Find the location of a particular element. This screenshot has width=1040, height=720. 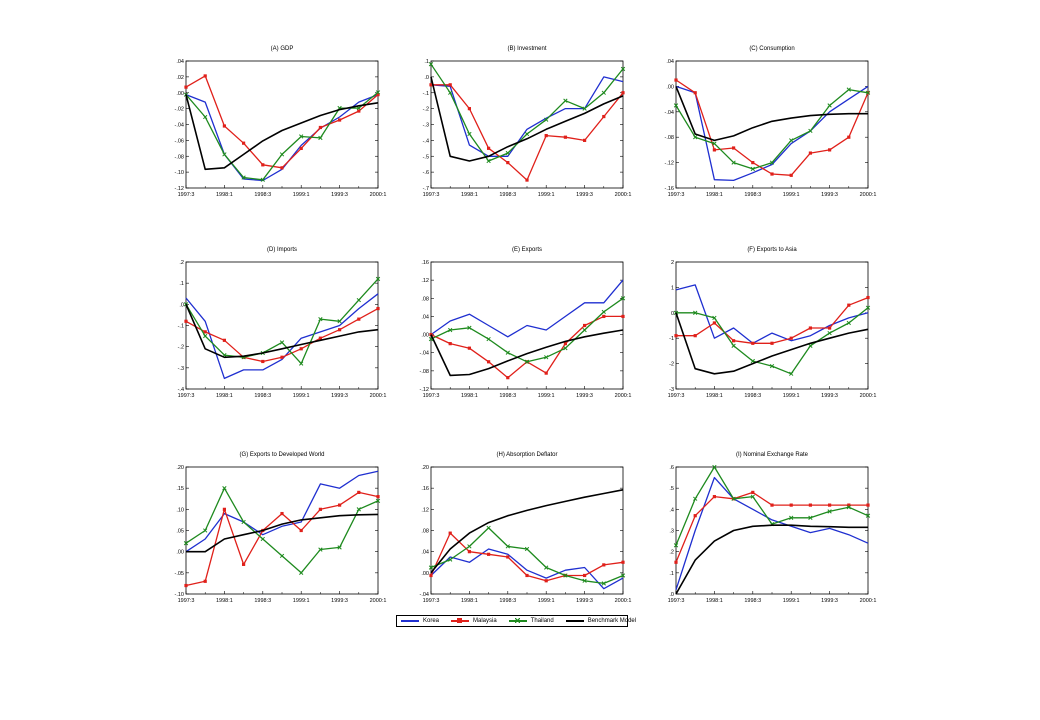

y-tick-label: .16 is located at coordinates (425, 263).